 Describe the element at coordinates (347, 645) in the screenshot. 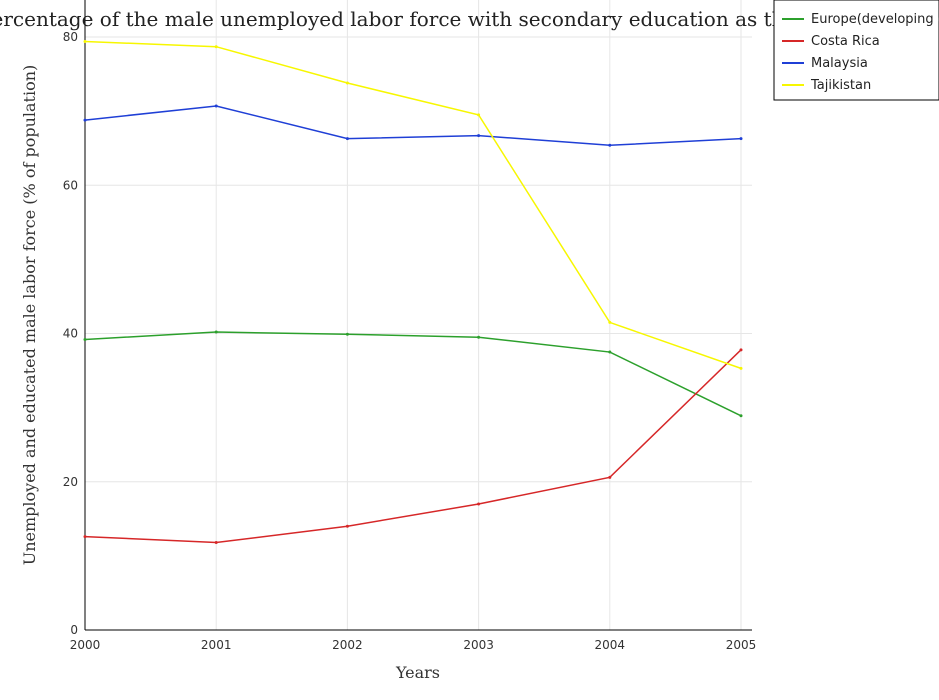

I see `x-tick-label: 2002` at that location.